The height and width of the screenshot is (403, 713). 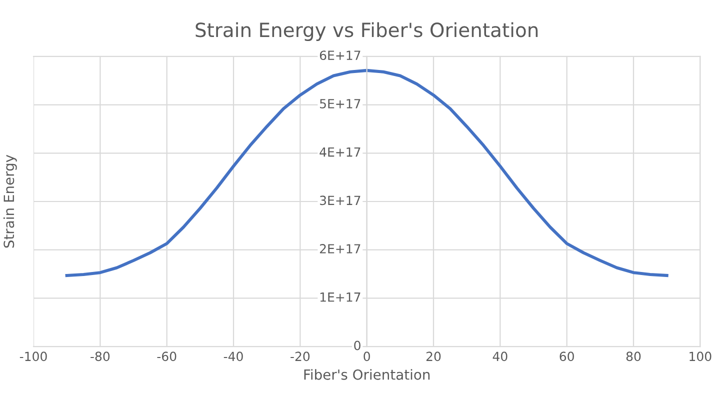 I want to click on x-tick-label: -20, so click(x=300, y=357).